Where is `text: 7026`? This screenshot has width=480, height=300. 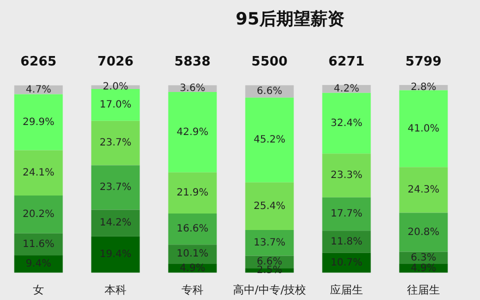
text: 7026 is located at coordinates (115, 62).